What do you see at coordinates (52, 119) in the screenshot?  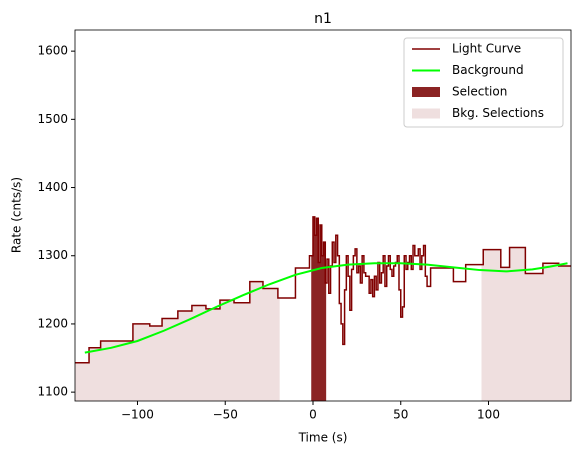 I see `y-tick-label: 1500` at bounding box center [52, 119].